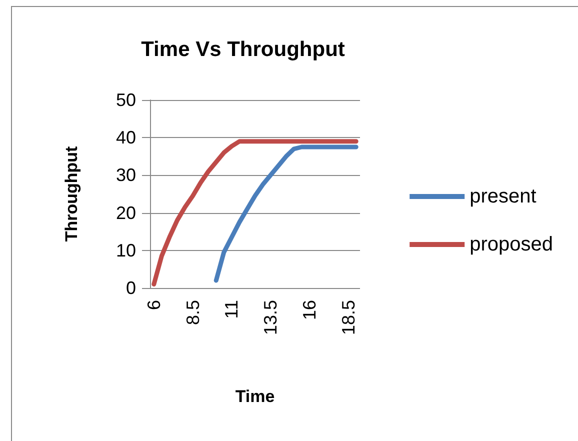 This screenshot has width=578, height=441. What do you see at coordinates (131, 288) in the screenshot?
I see `y-tick-label: 0` at bounding box center [131, 288].